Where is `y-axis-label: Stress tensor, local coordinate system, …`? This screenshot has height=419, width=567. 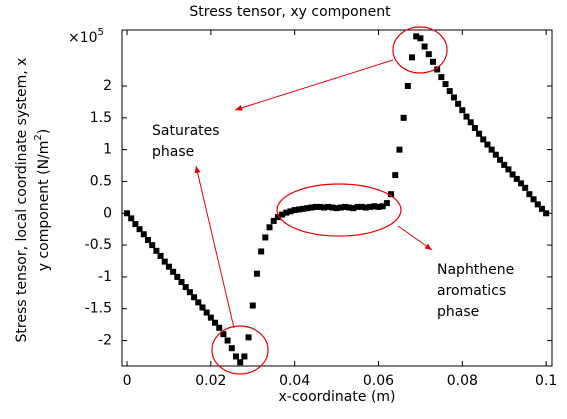 y-axis-label: Stress tensor, local coordinate system, … is located at coordinates (33, 200).